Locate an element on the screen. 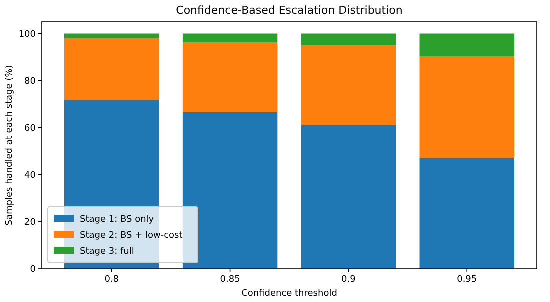 This screenshot has width=550, height=302. legend-label: Stage 1: BS only is located at coordinates (117, 220).